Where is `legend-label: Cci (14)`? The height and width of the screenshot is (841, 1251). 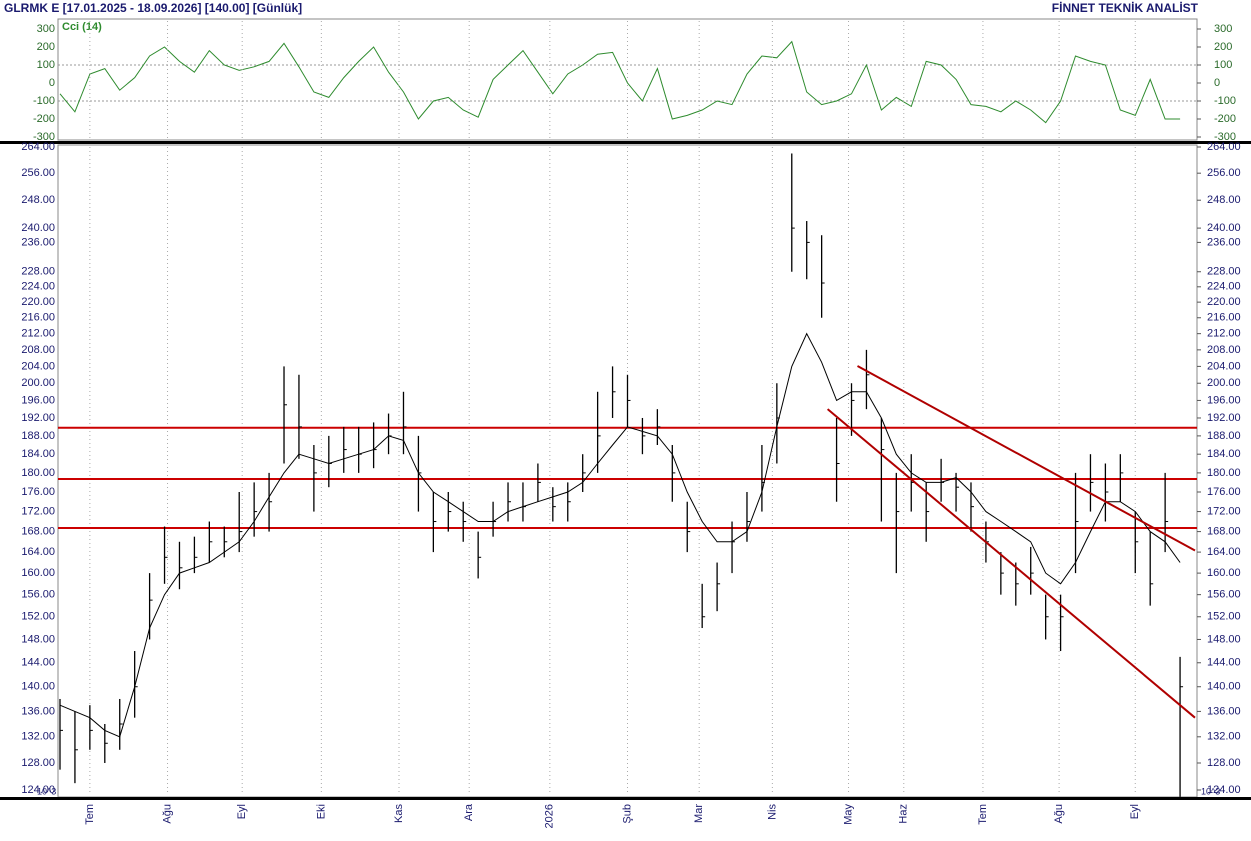
legend-label: Cci (14) is located at coordinates (82, 27).